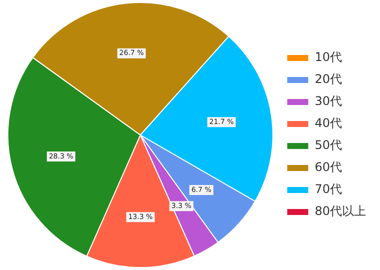 The image size is (380, 270). Describe the element at coordinates (328, 79) in the screenshot. I see `legend-label: 20代` at that location.